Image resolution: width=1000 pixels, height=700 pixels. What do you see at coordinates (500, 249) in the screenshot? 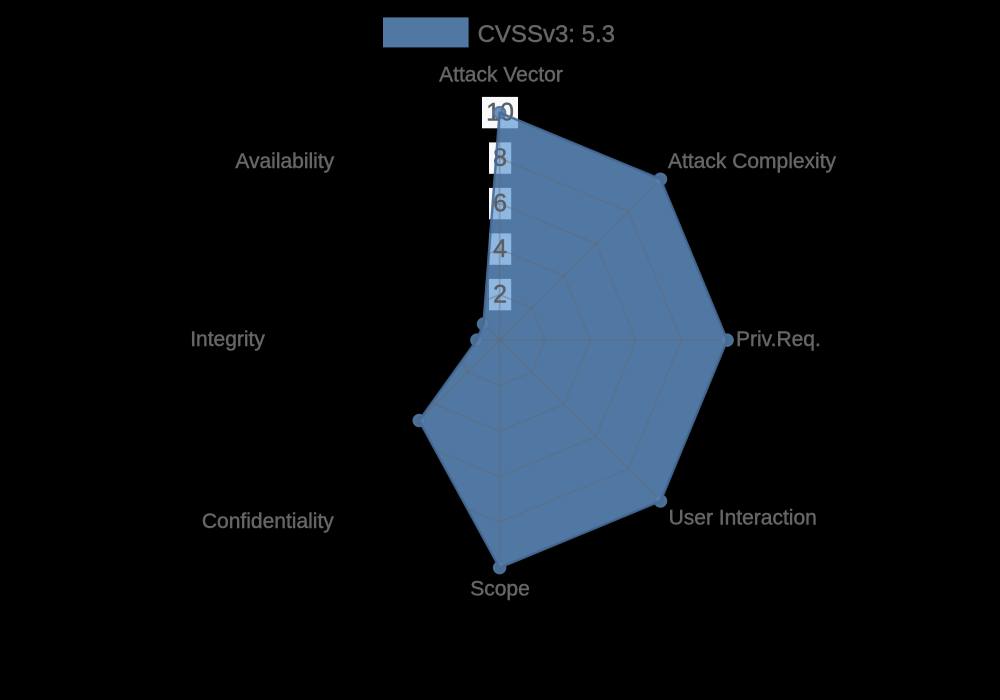
I see `svg-text: 4` at bounding box center [500, 249].